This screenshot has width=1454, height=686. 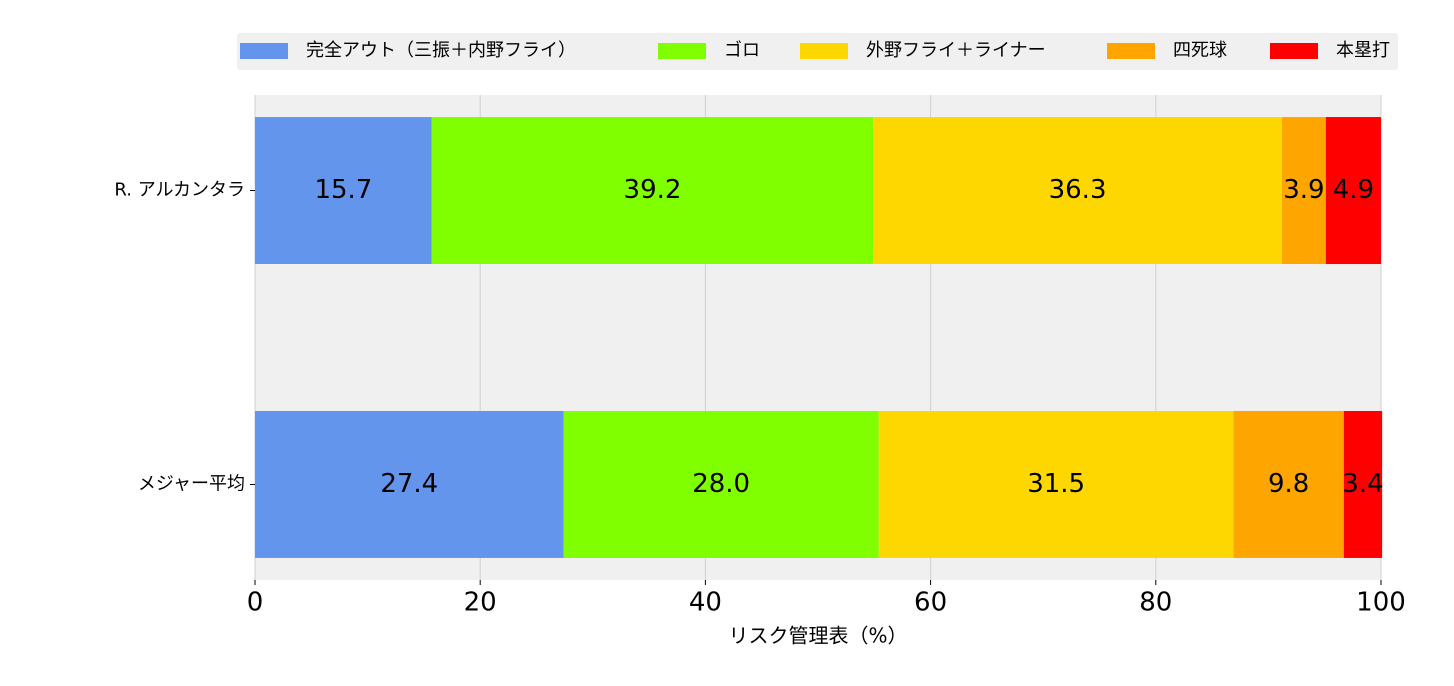 I want to click on legend-label: 完全アウト（三振＋内野フライ）, so click(x=441, y=50).